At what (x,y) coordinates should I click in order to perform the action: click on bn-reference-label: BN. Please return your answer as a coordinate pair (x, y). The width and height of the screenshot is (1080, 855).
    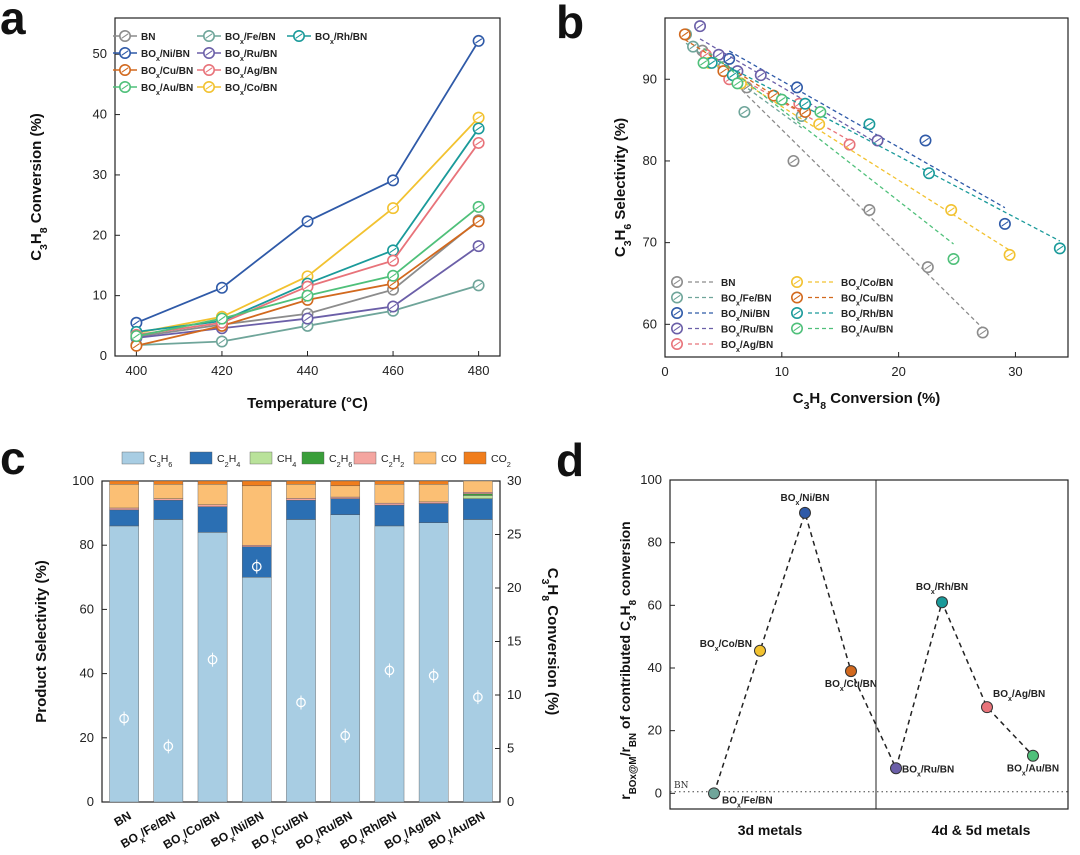
    Looking at the image, I should click on (681, 786).